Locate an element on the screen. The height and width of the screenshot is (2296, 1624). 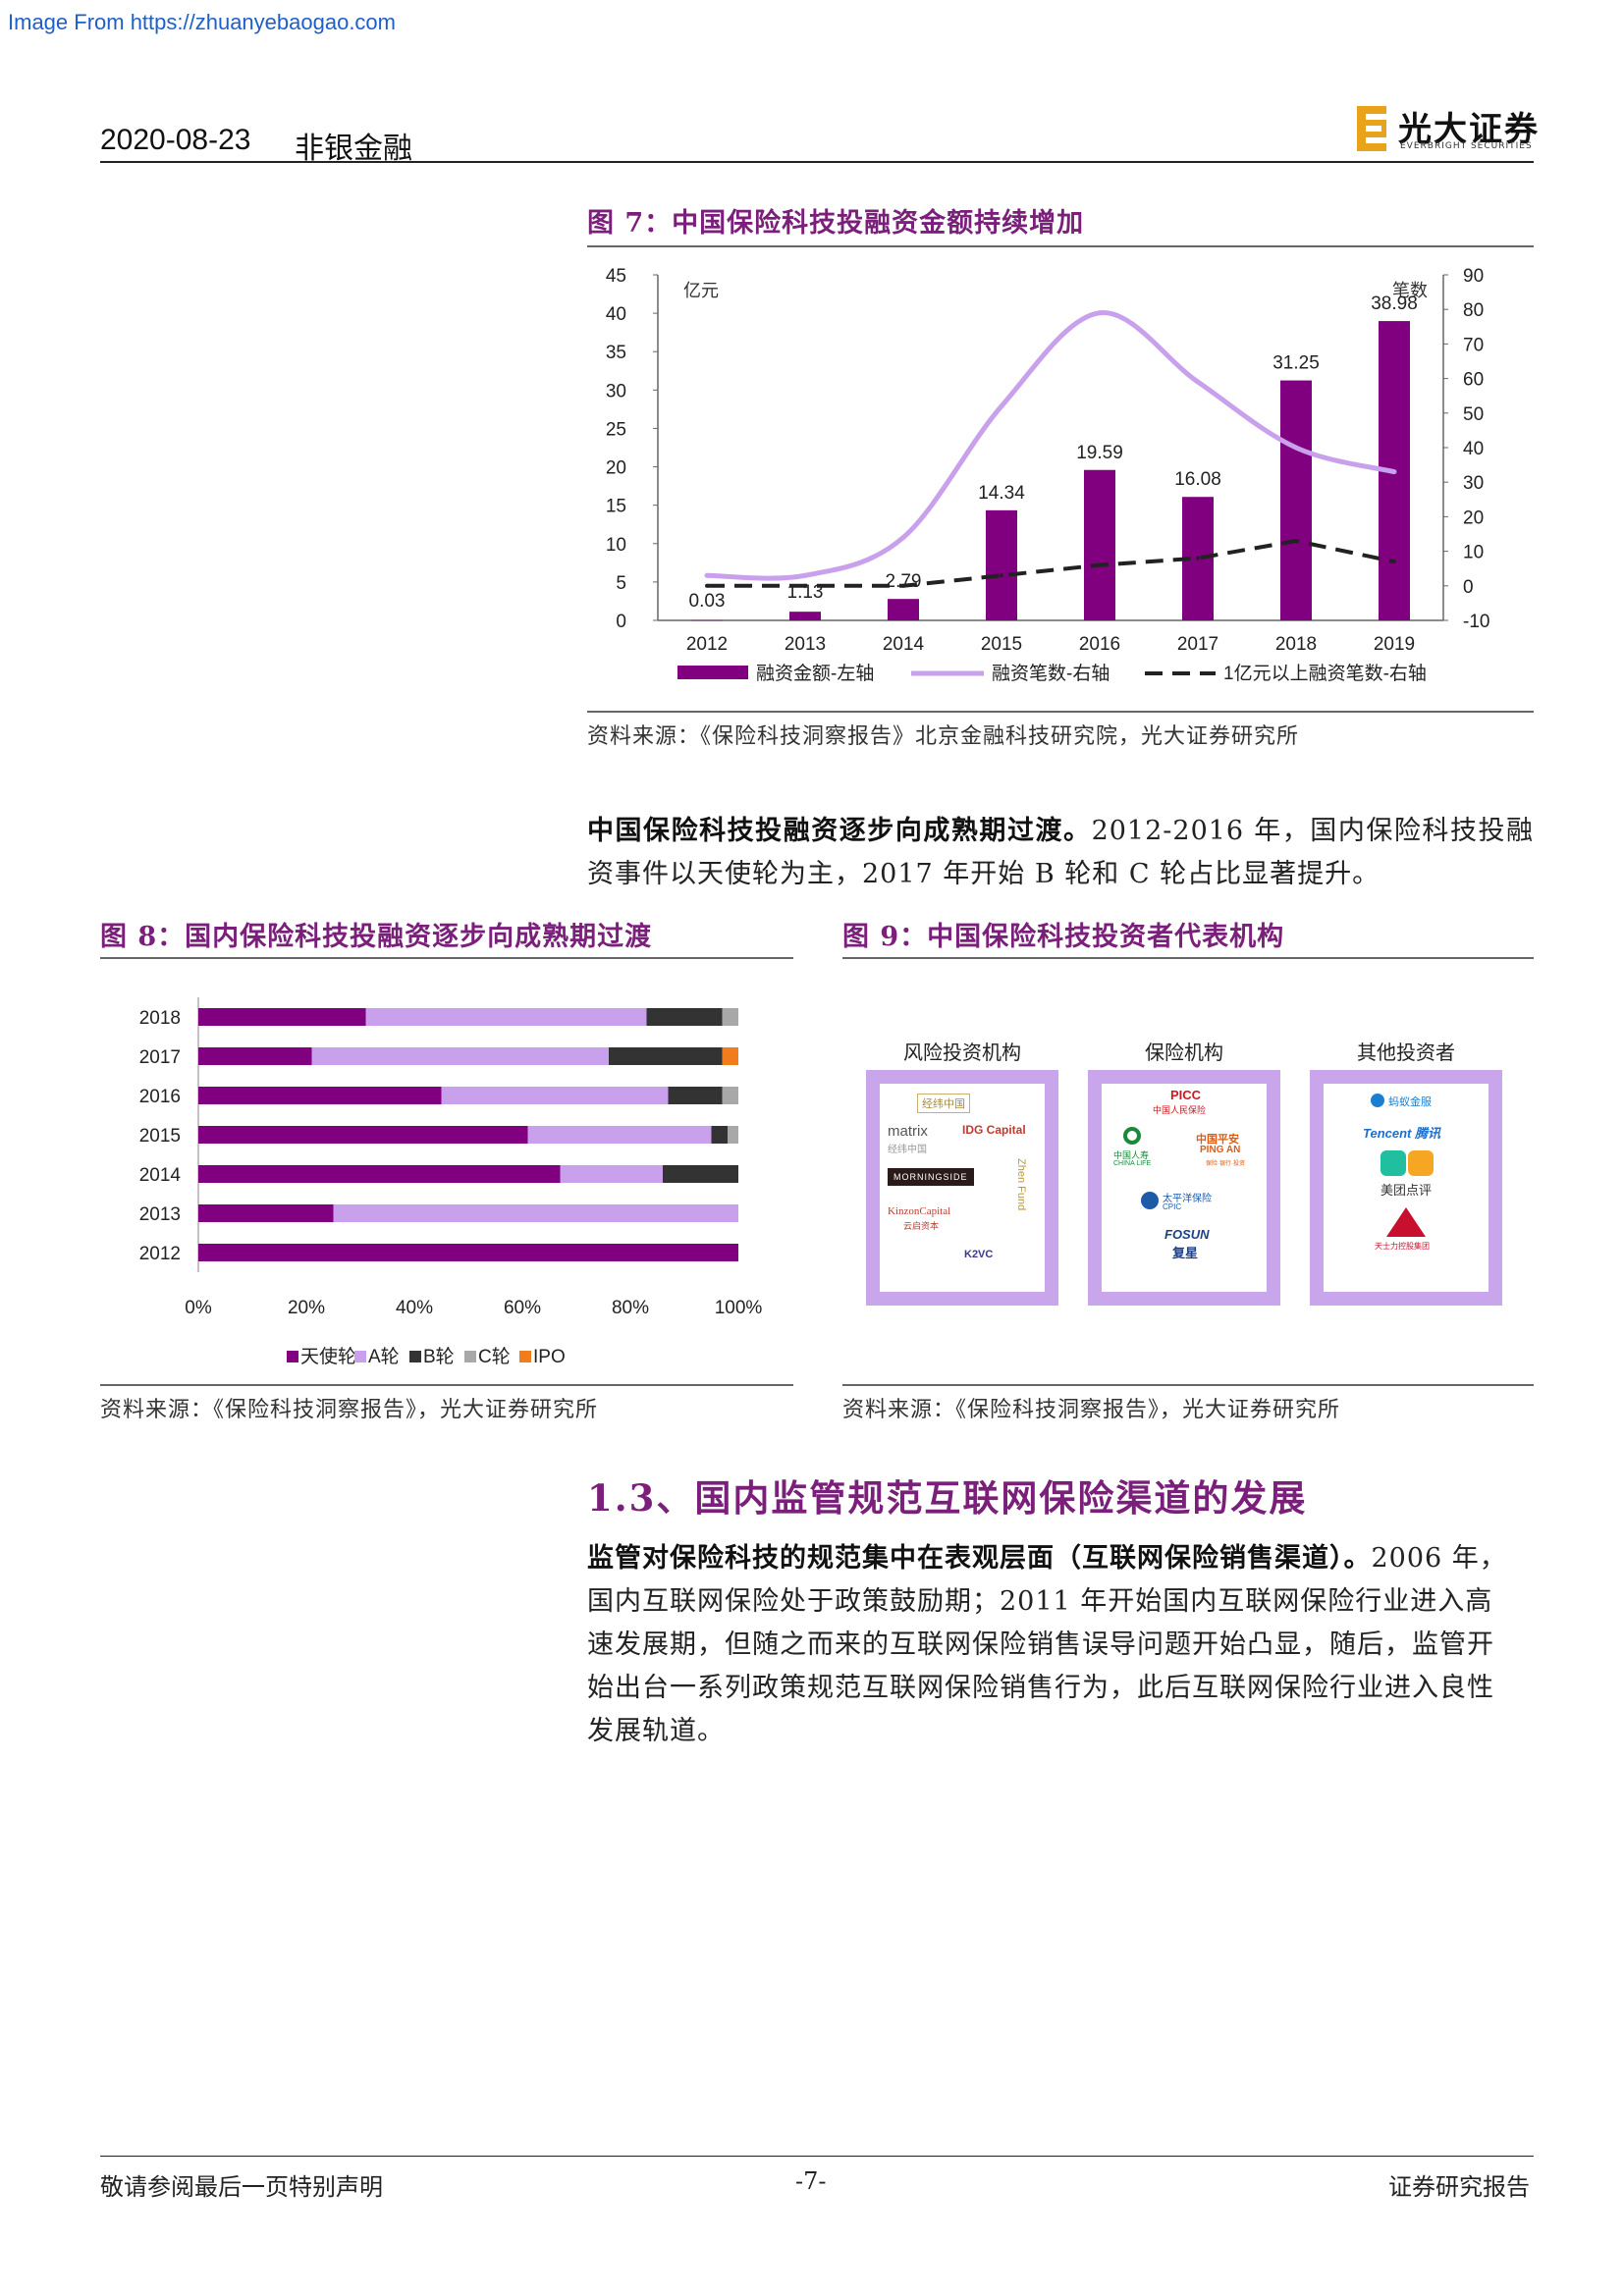
footer-disclaimer: 敬请参阅最后一页特别声明 is located at coordinates (241, 2187).